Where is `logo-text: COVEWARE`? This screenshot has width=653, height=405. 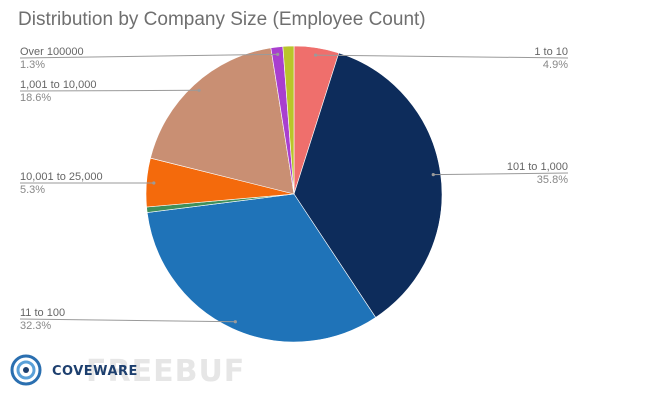
logo-text: COVEWARE is located at coordinates (95, 371).